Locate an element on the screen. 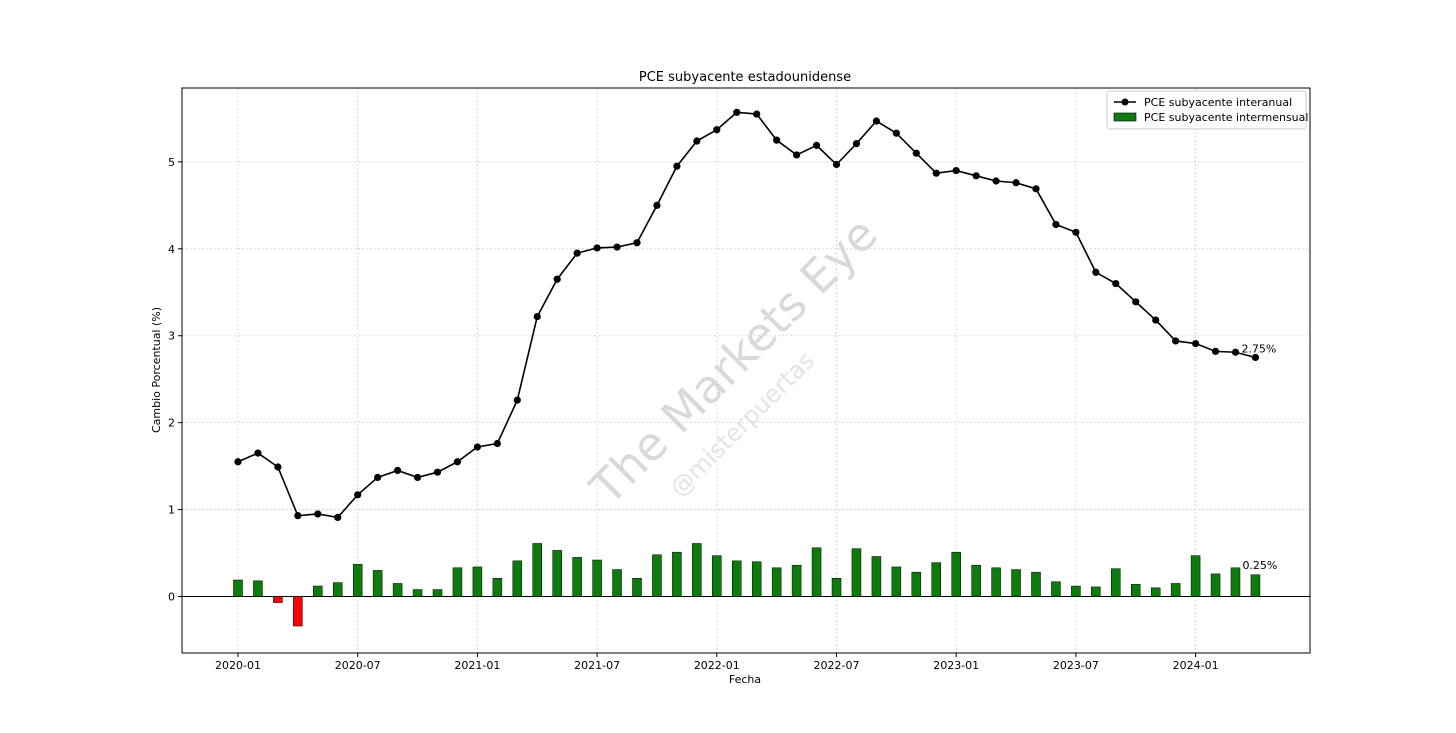 This screenshot has height=733, width=1456. x-tick-label: 2023-01 is located at coordinates (956, 665).